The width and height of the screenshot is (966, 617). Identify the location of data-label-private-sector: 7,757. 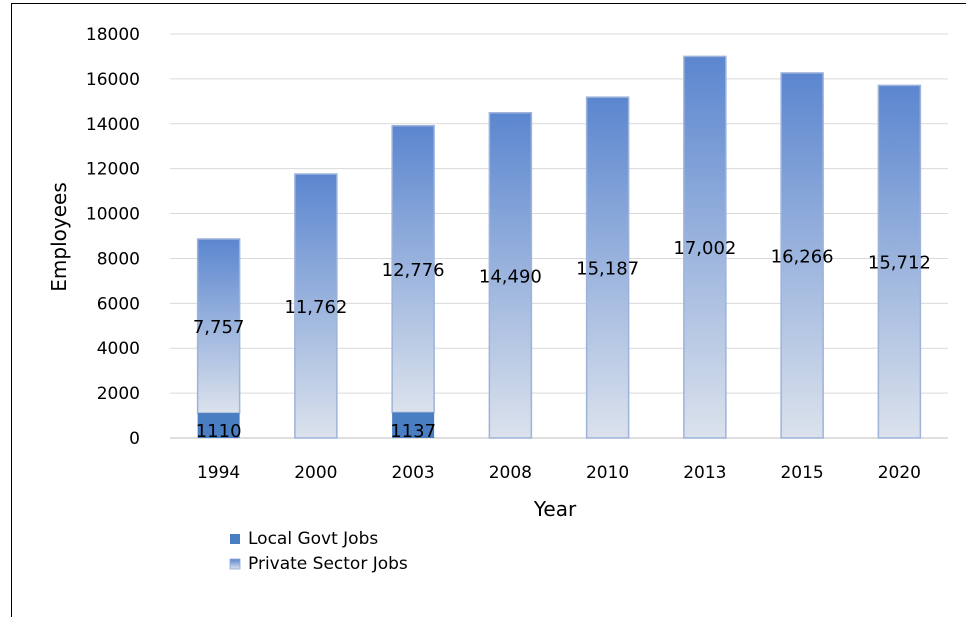
(219, 327).